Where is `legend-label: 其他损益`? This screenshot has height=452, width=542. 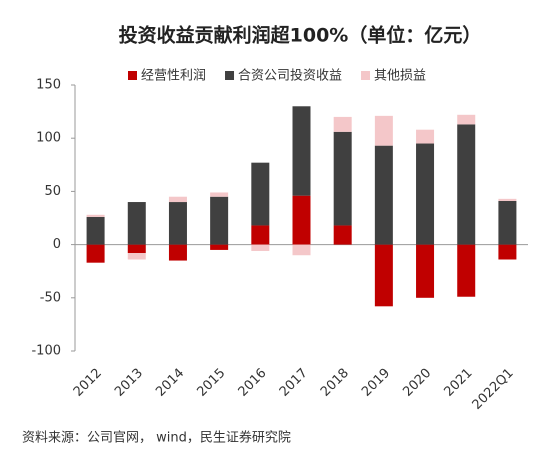
legend-label: 其他损益 is located at coordinates (400, 76).